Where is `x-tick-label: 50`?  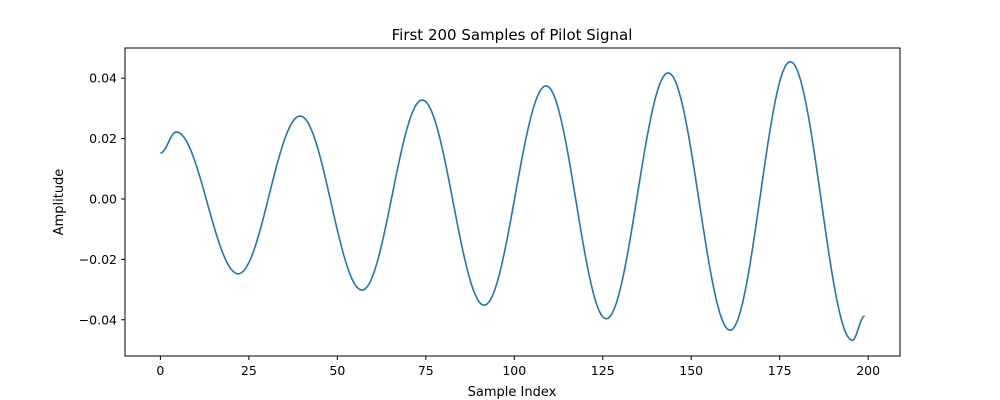 x-tick-label: 50 is located at coordinates (337, 370).